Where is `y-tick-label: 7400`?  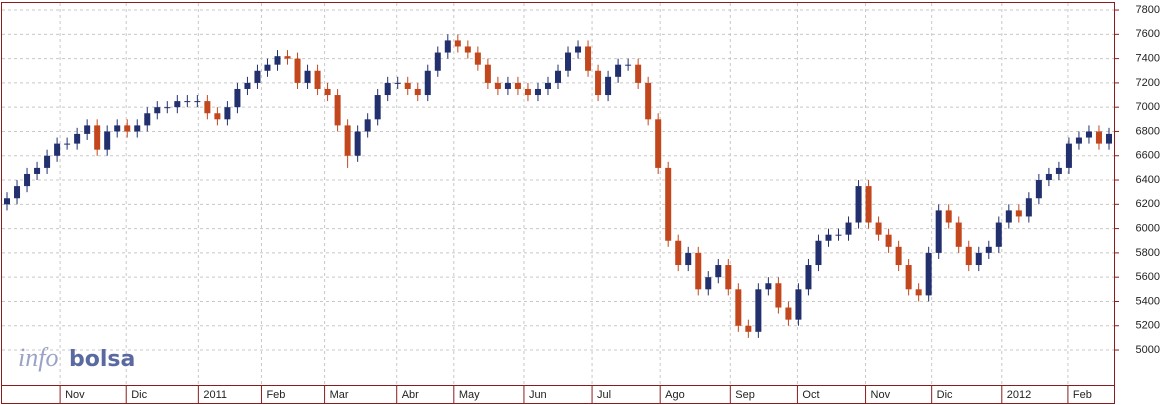
y-tick-label: 7400 is located at coordinates (1148, 59).